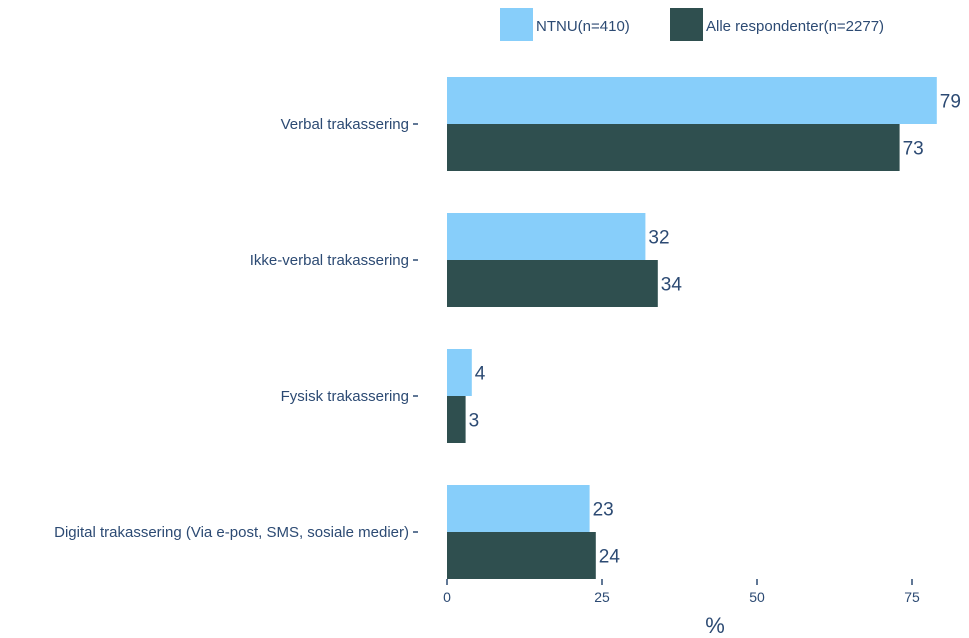  What do you see at coordinates (345, 396) in the screenshot?
I see `category-label-2: Fysisk trakassering` at bounding box center [345, 396].